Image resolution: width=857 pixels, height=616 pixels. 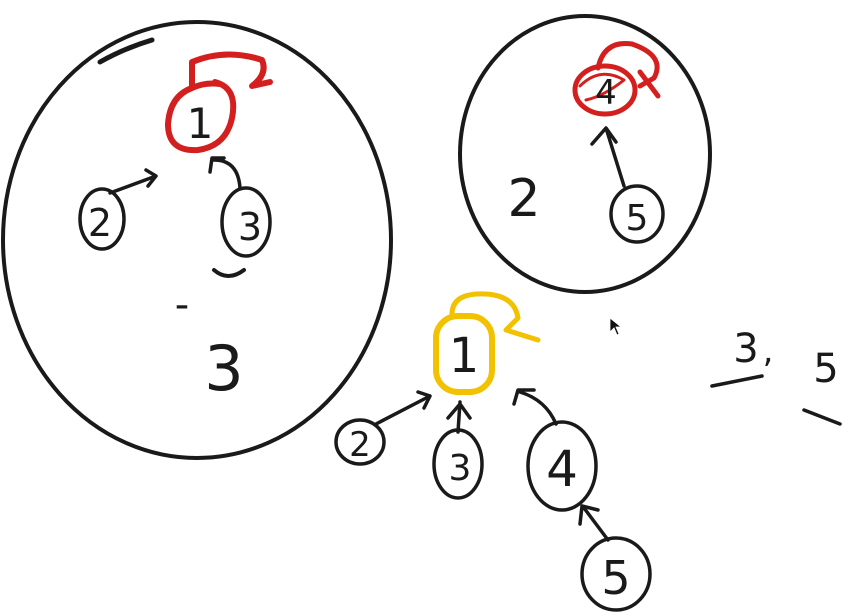 I want to click on merged-grandchild-5-label: 5, so click(x=615, y=578).